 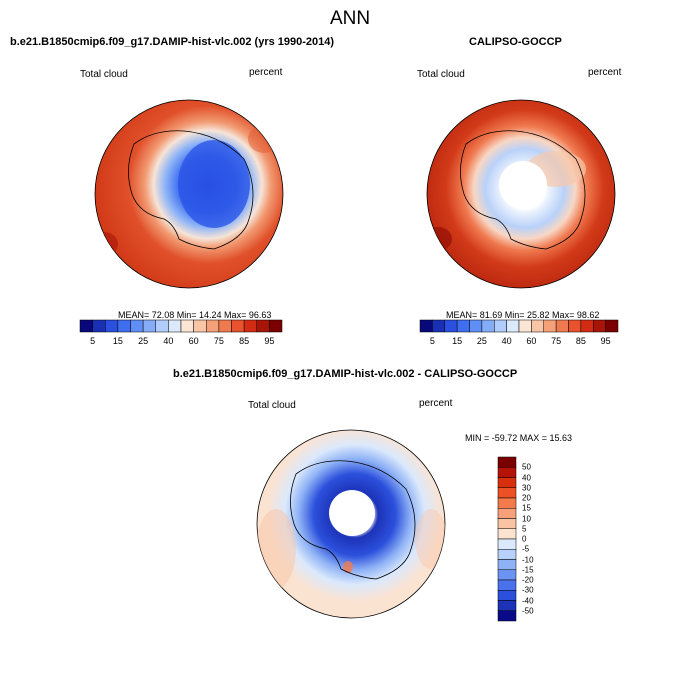 What do you see at coordinates (526, 488) in the screenshot?
I see `colorbar-tick-label: 30` at bounding box center [526, 488].